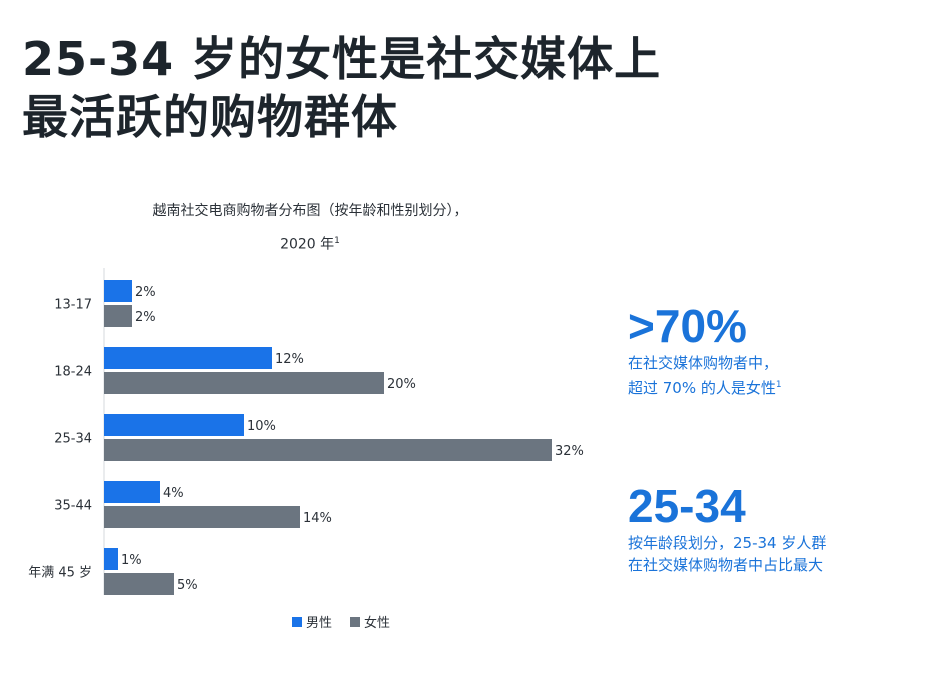  Describe the element at coordinates (726, 565) in the screenshot. I see `stat-top-age-group-desc-2: 在社交媒体购物者中占比最大` at that location.